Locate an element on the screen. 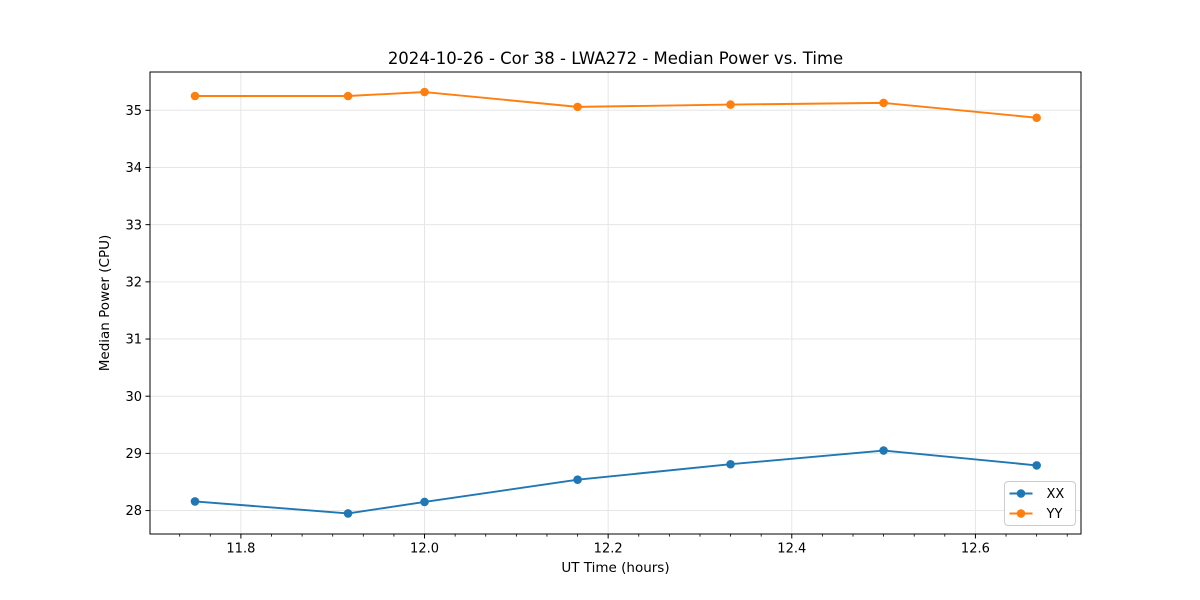 The image size is (1200, 600). y-axis-label-text: Median Power (CPU) is located at coordinates (105, 303).